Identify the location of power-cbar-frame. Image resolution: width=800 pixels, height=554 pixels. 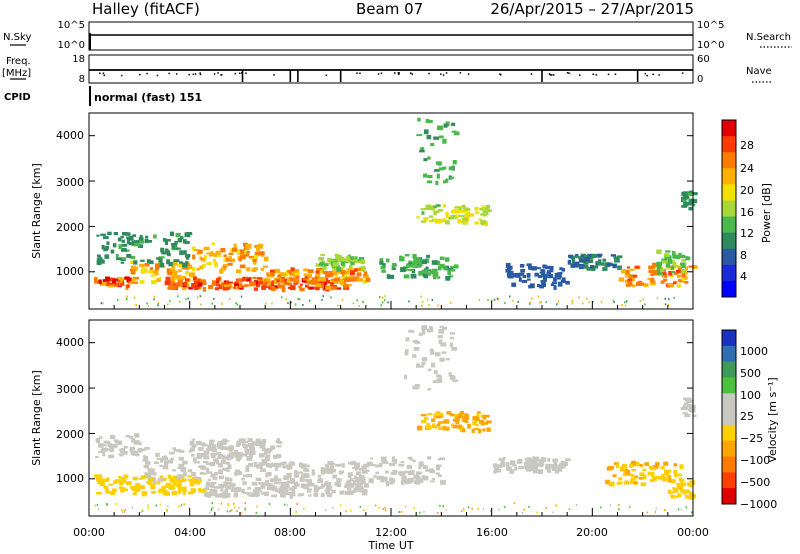
(729, 208).